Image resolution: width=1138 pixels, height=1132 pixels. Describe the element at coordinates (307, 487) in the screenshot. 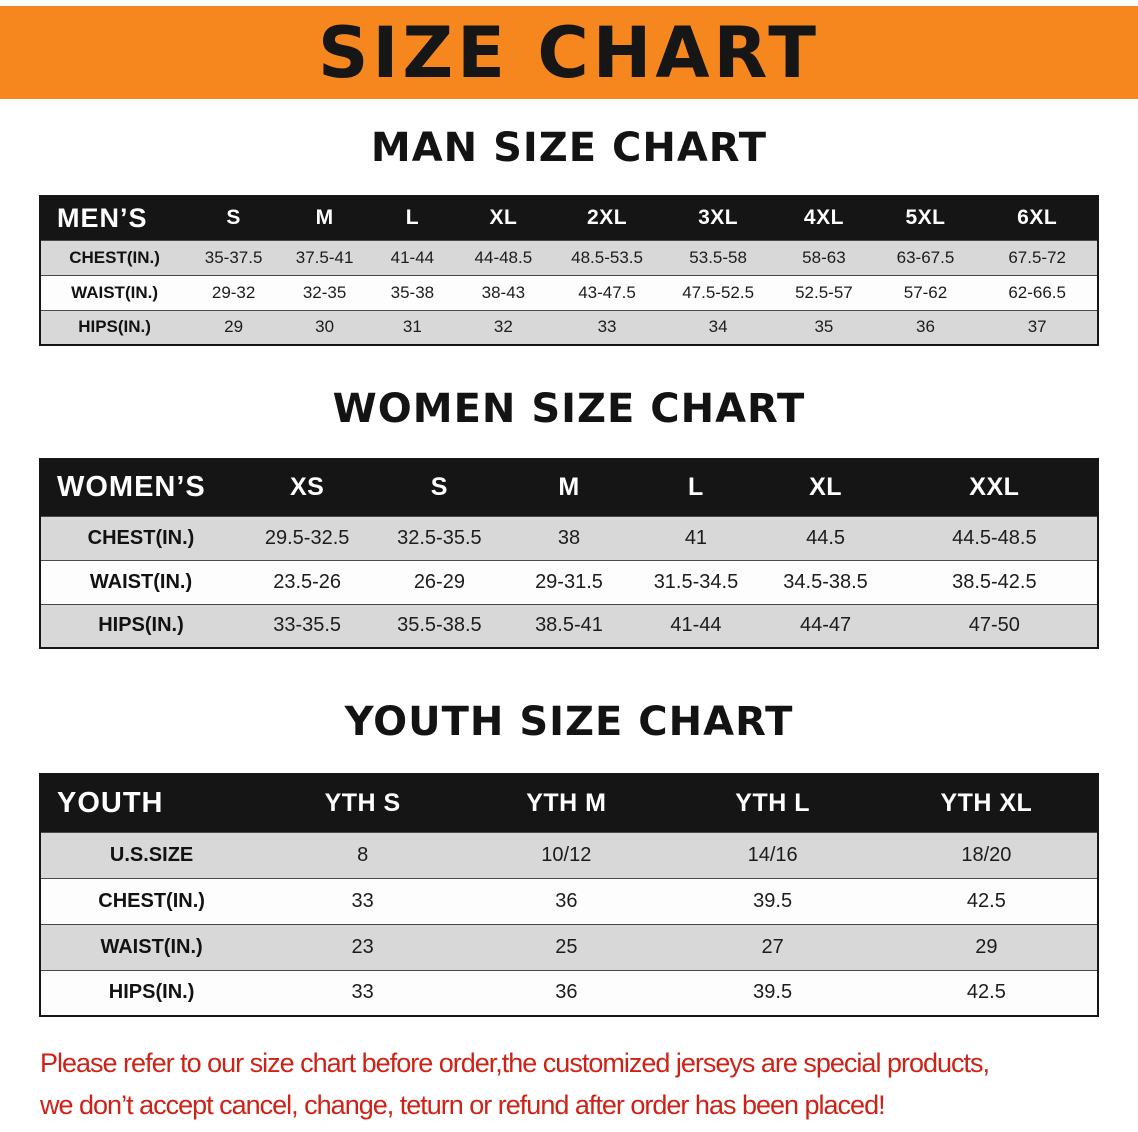

I see `column-header: XS` at that location.